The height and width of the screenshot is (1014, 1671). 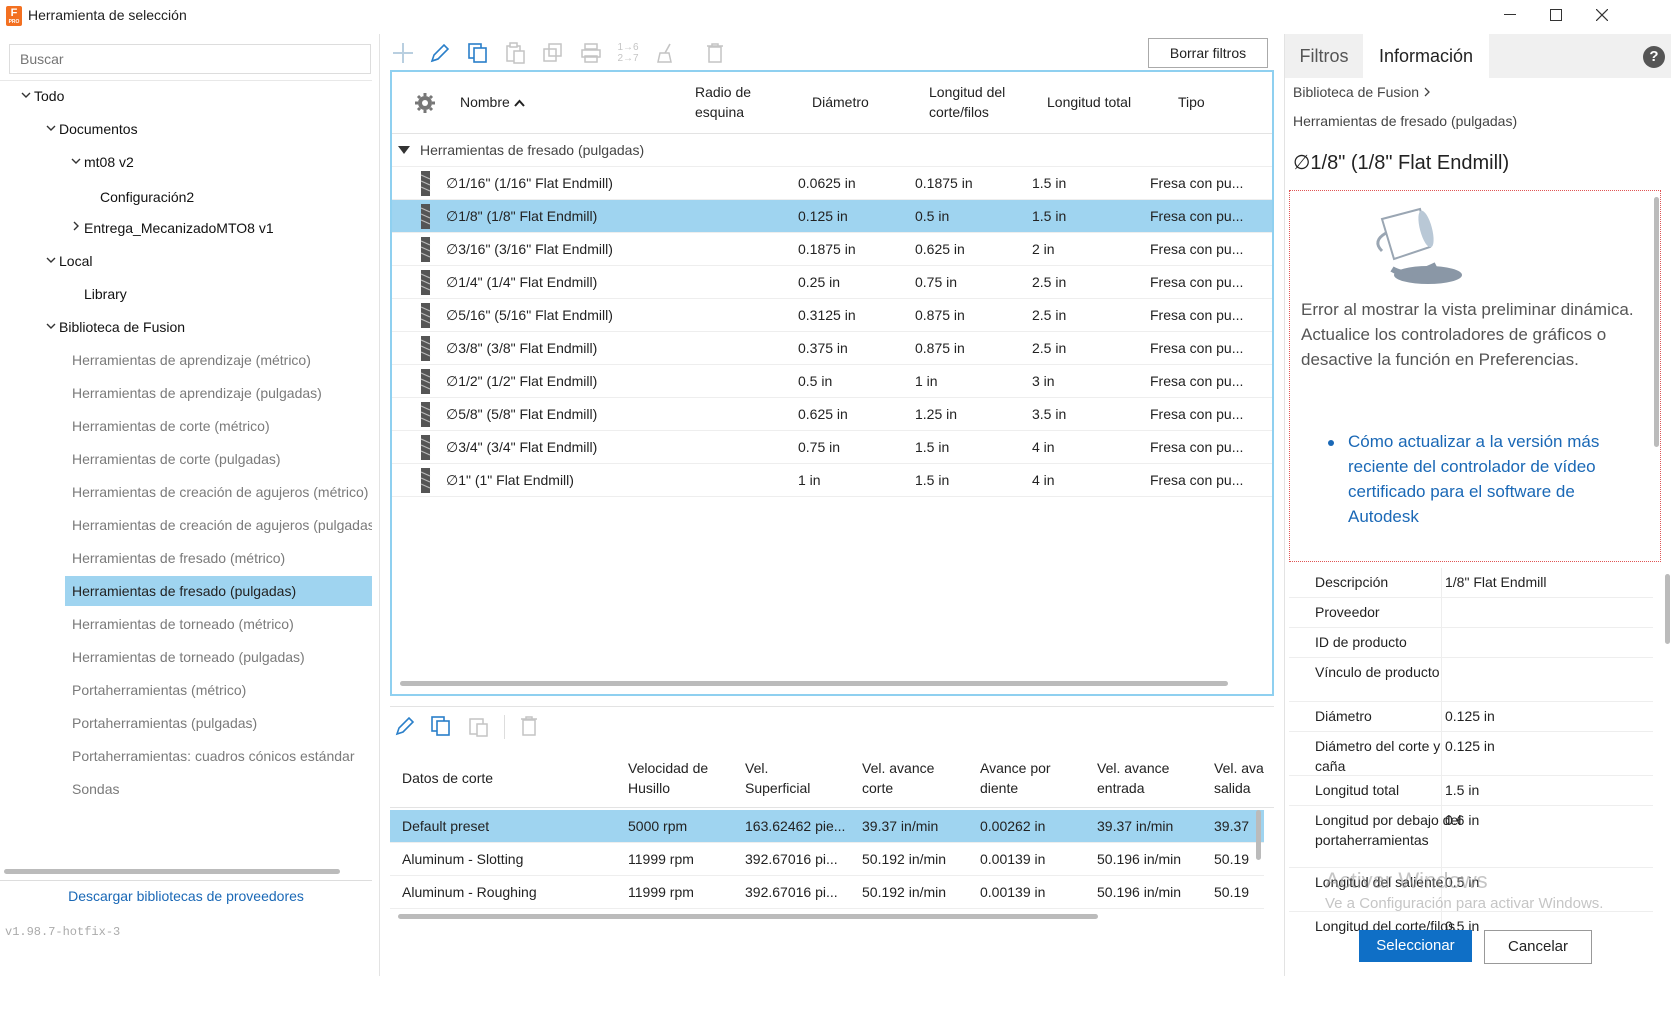 What do you see at coordinates (1415, 946) in the screenshot?
I see `select-button: Seleccionar` at bounding box center [1415, 946].